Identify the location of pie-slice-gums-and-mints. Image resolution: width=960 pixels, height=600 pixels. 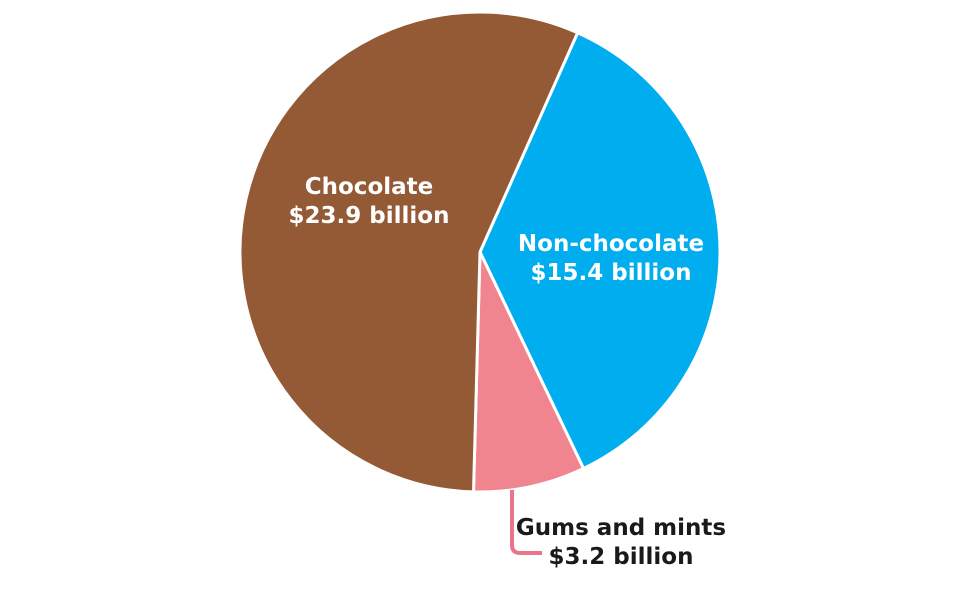
(528, 372).